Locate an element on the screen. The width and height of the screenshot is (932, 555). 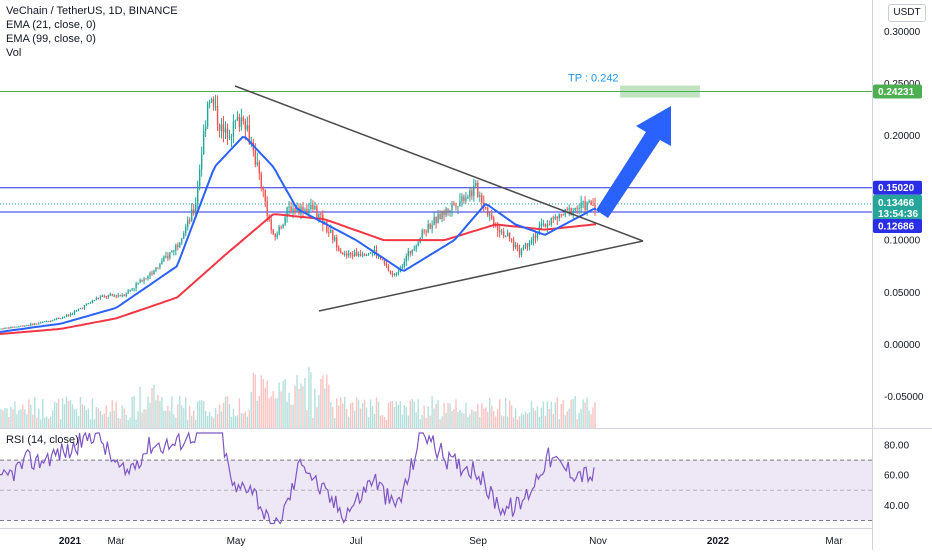
breakout-arrow is located at coordinates (633, 162).